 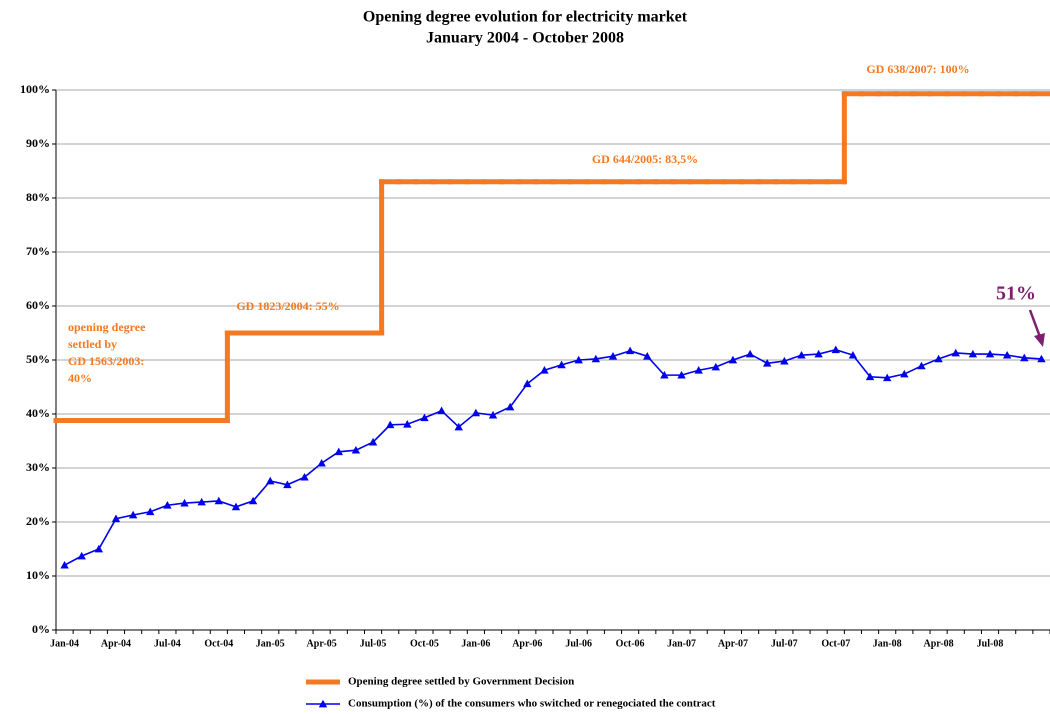 I want to click on chart-subtitle: January 2004 - October 2008, so click(x=525, y=38).